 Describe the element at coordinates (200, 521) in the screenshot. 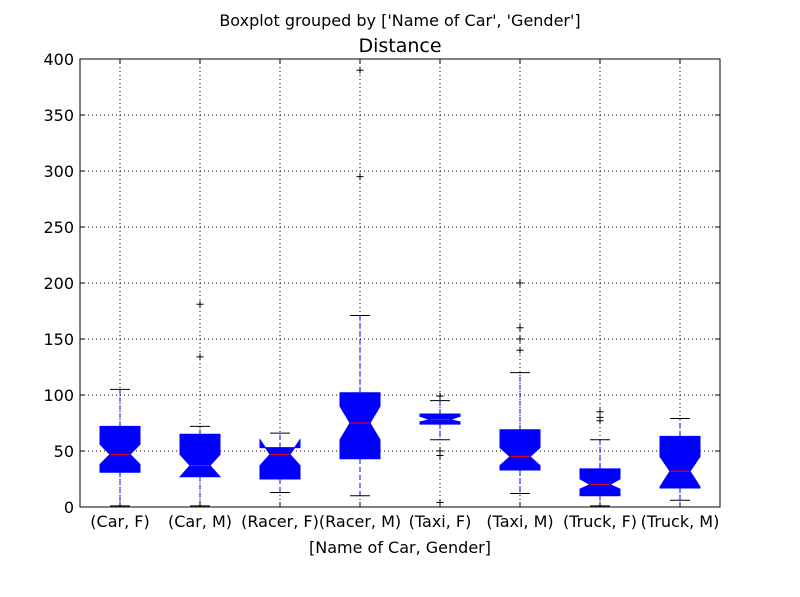

I see `x-tick-label: (Car, M)` at that location.